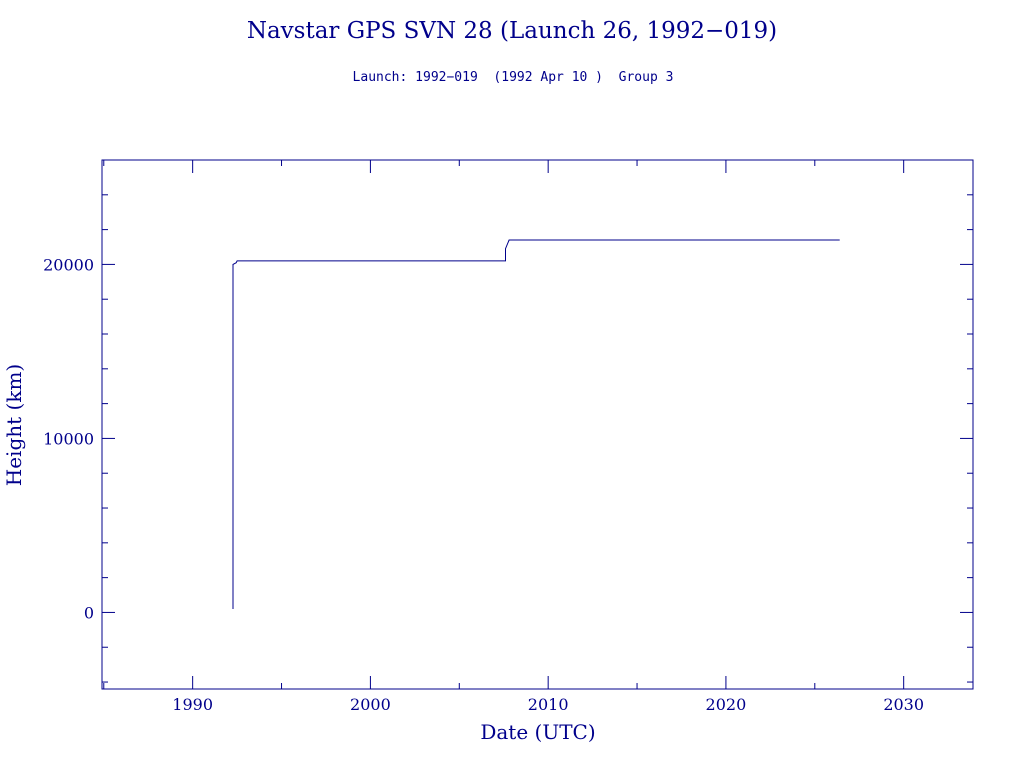  I want to click on y-tick-label: 10000, so click(68, 438).